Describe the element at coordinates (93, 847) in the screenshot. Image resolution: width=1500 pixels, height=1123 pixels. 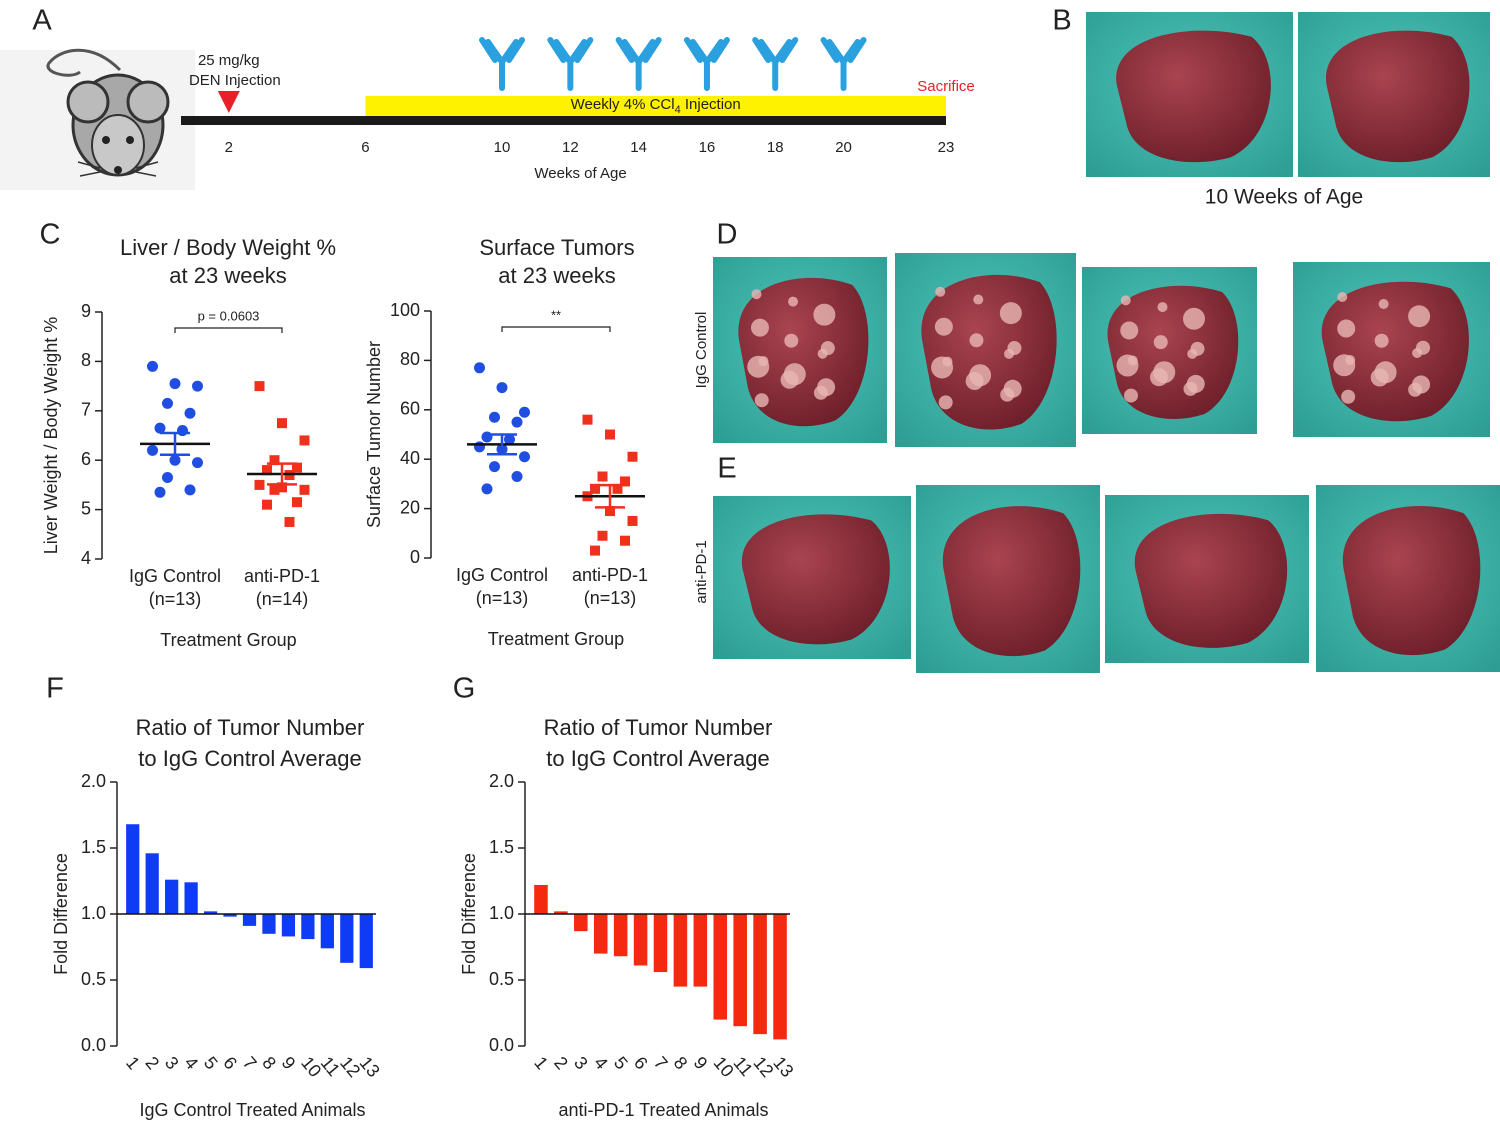
I see `y-tick-label: 1.5` at that location.